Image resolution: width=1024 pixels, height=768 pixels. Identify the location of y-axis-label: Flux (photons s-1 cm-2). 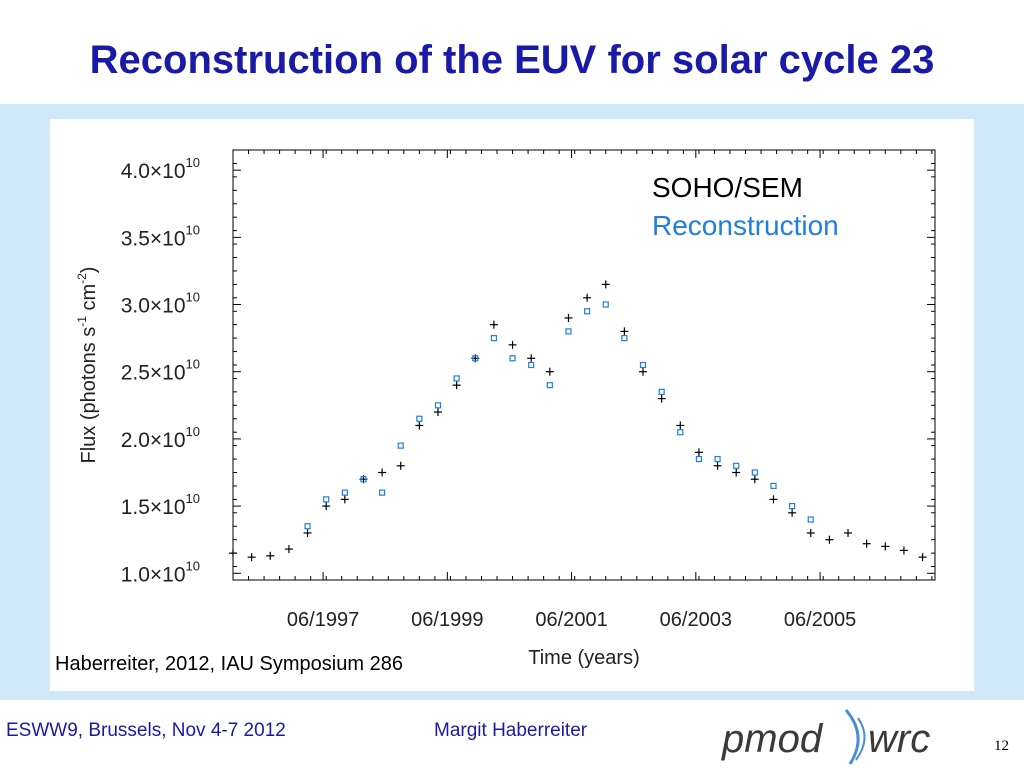
(87, 365).